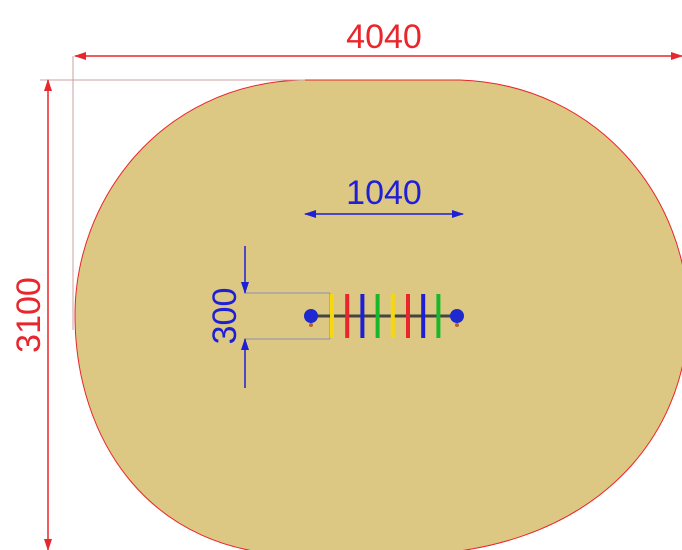 The image size is (682, 550). What do you see at coordinates (457, 316) in the screenshot?
I see `equipment-post-right` at bounding box center [457, 316].